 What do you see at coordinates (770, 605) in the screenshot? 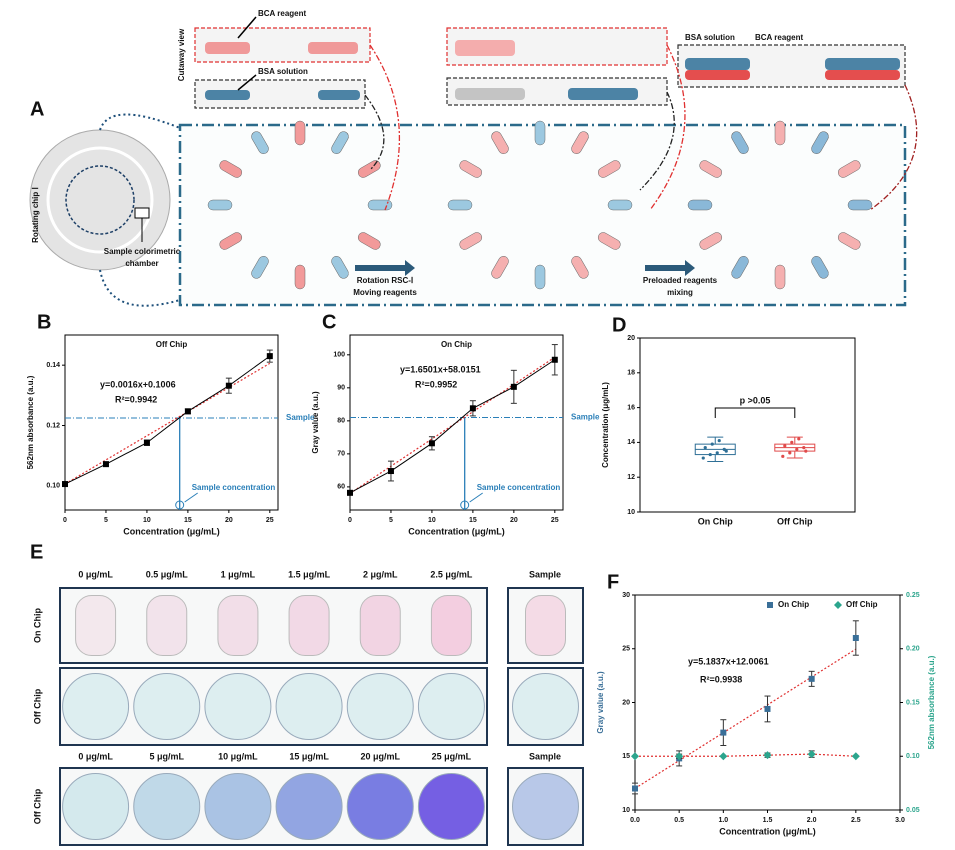
I see `legend-marker` at bounding box center [770, 605].